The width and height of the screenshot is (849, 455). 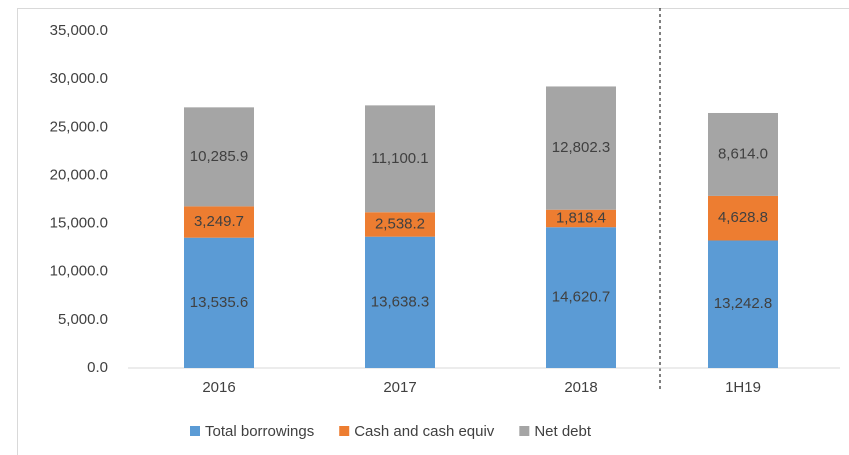 I want to click on y-tick-label: 25,000.0, so click(x=79, y=126).